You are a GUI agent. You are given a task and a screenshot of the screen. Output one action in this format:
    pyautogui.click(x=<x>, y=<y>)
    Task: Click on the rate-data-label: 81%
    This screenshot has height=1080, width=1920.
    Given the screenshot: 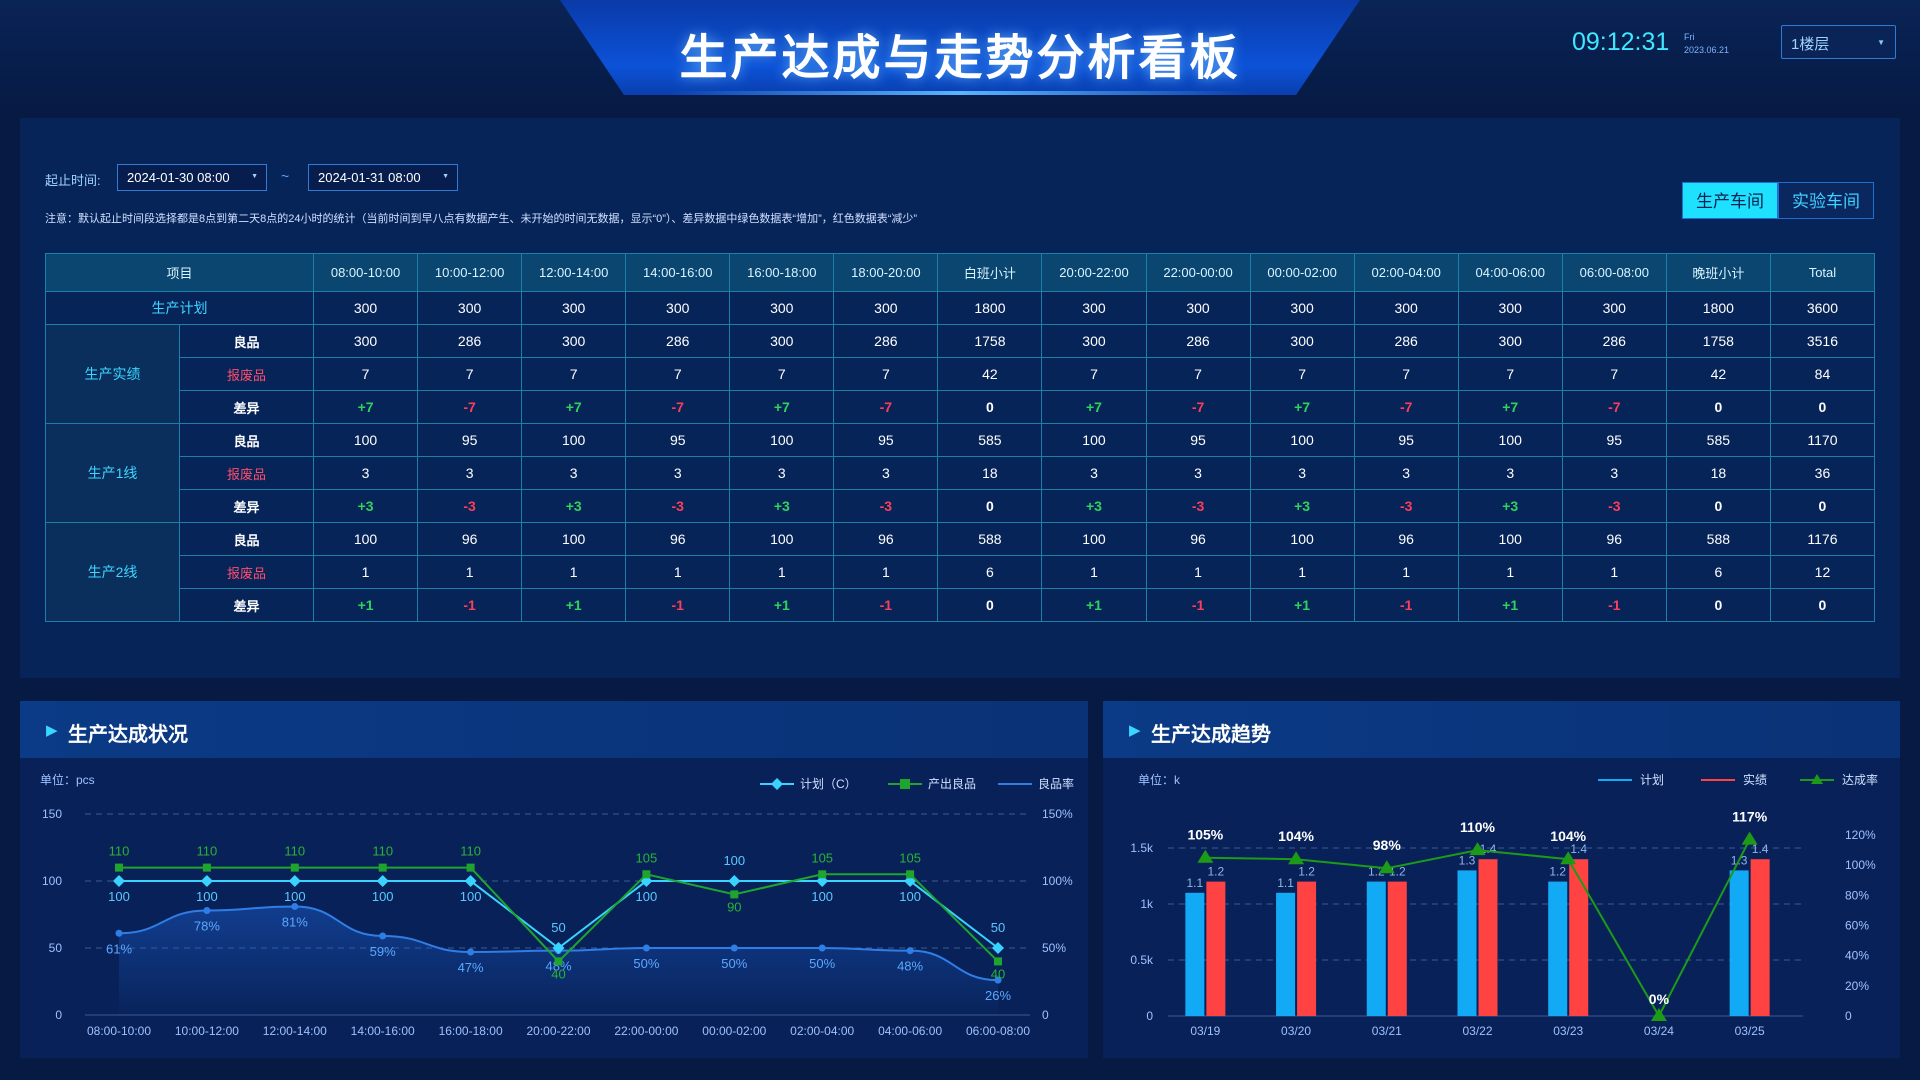 What is the action you would take?
    pyautogui.click(x=295, y=921)
    